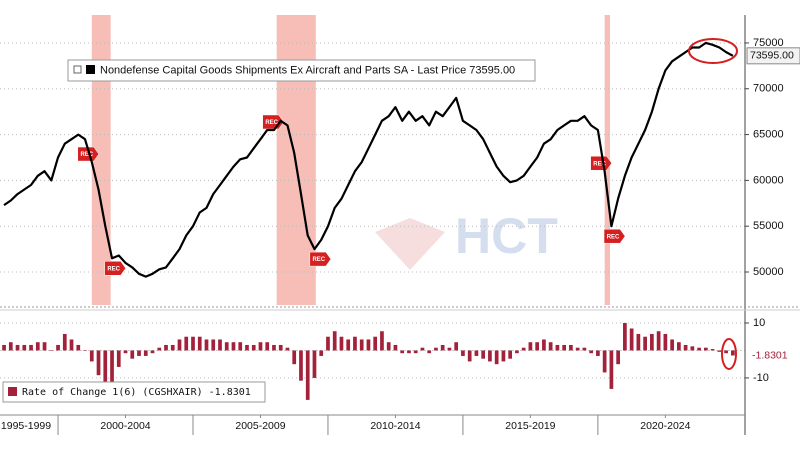 This screenshot has width=800, height=457. I want to click on legend: Rate of Change 1(6) (CGSHXAIR) -1.8301, so click(134, 392).